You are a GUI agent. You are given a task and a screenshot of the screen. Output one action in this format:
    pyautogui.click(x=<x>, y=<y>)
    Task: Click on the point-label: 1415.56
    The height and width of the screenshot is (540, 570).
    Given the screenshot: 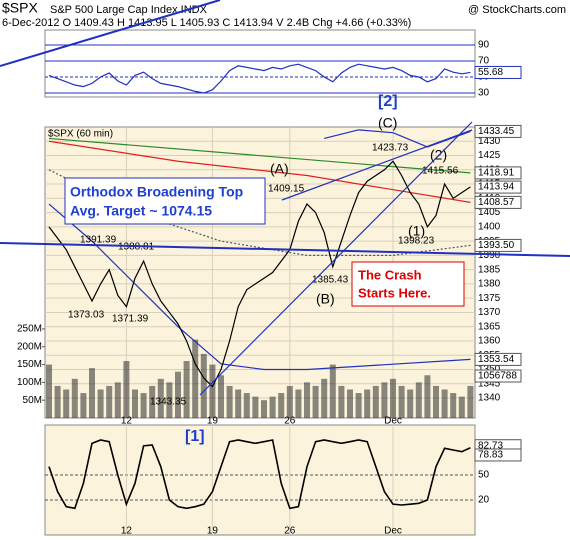 What is the action you would take?
    pyautogui.click(x=440, y=171)
    